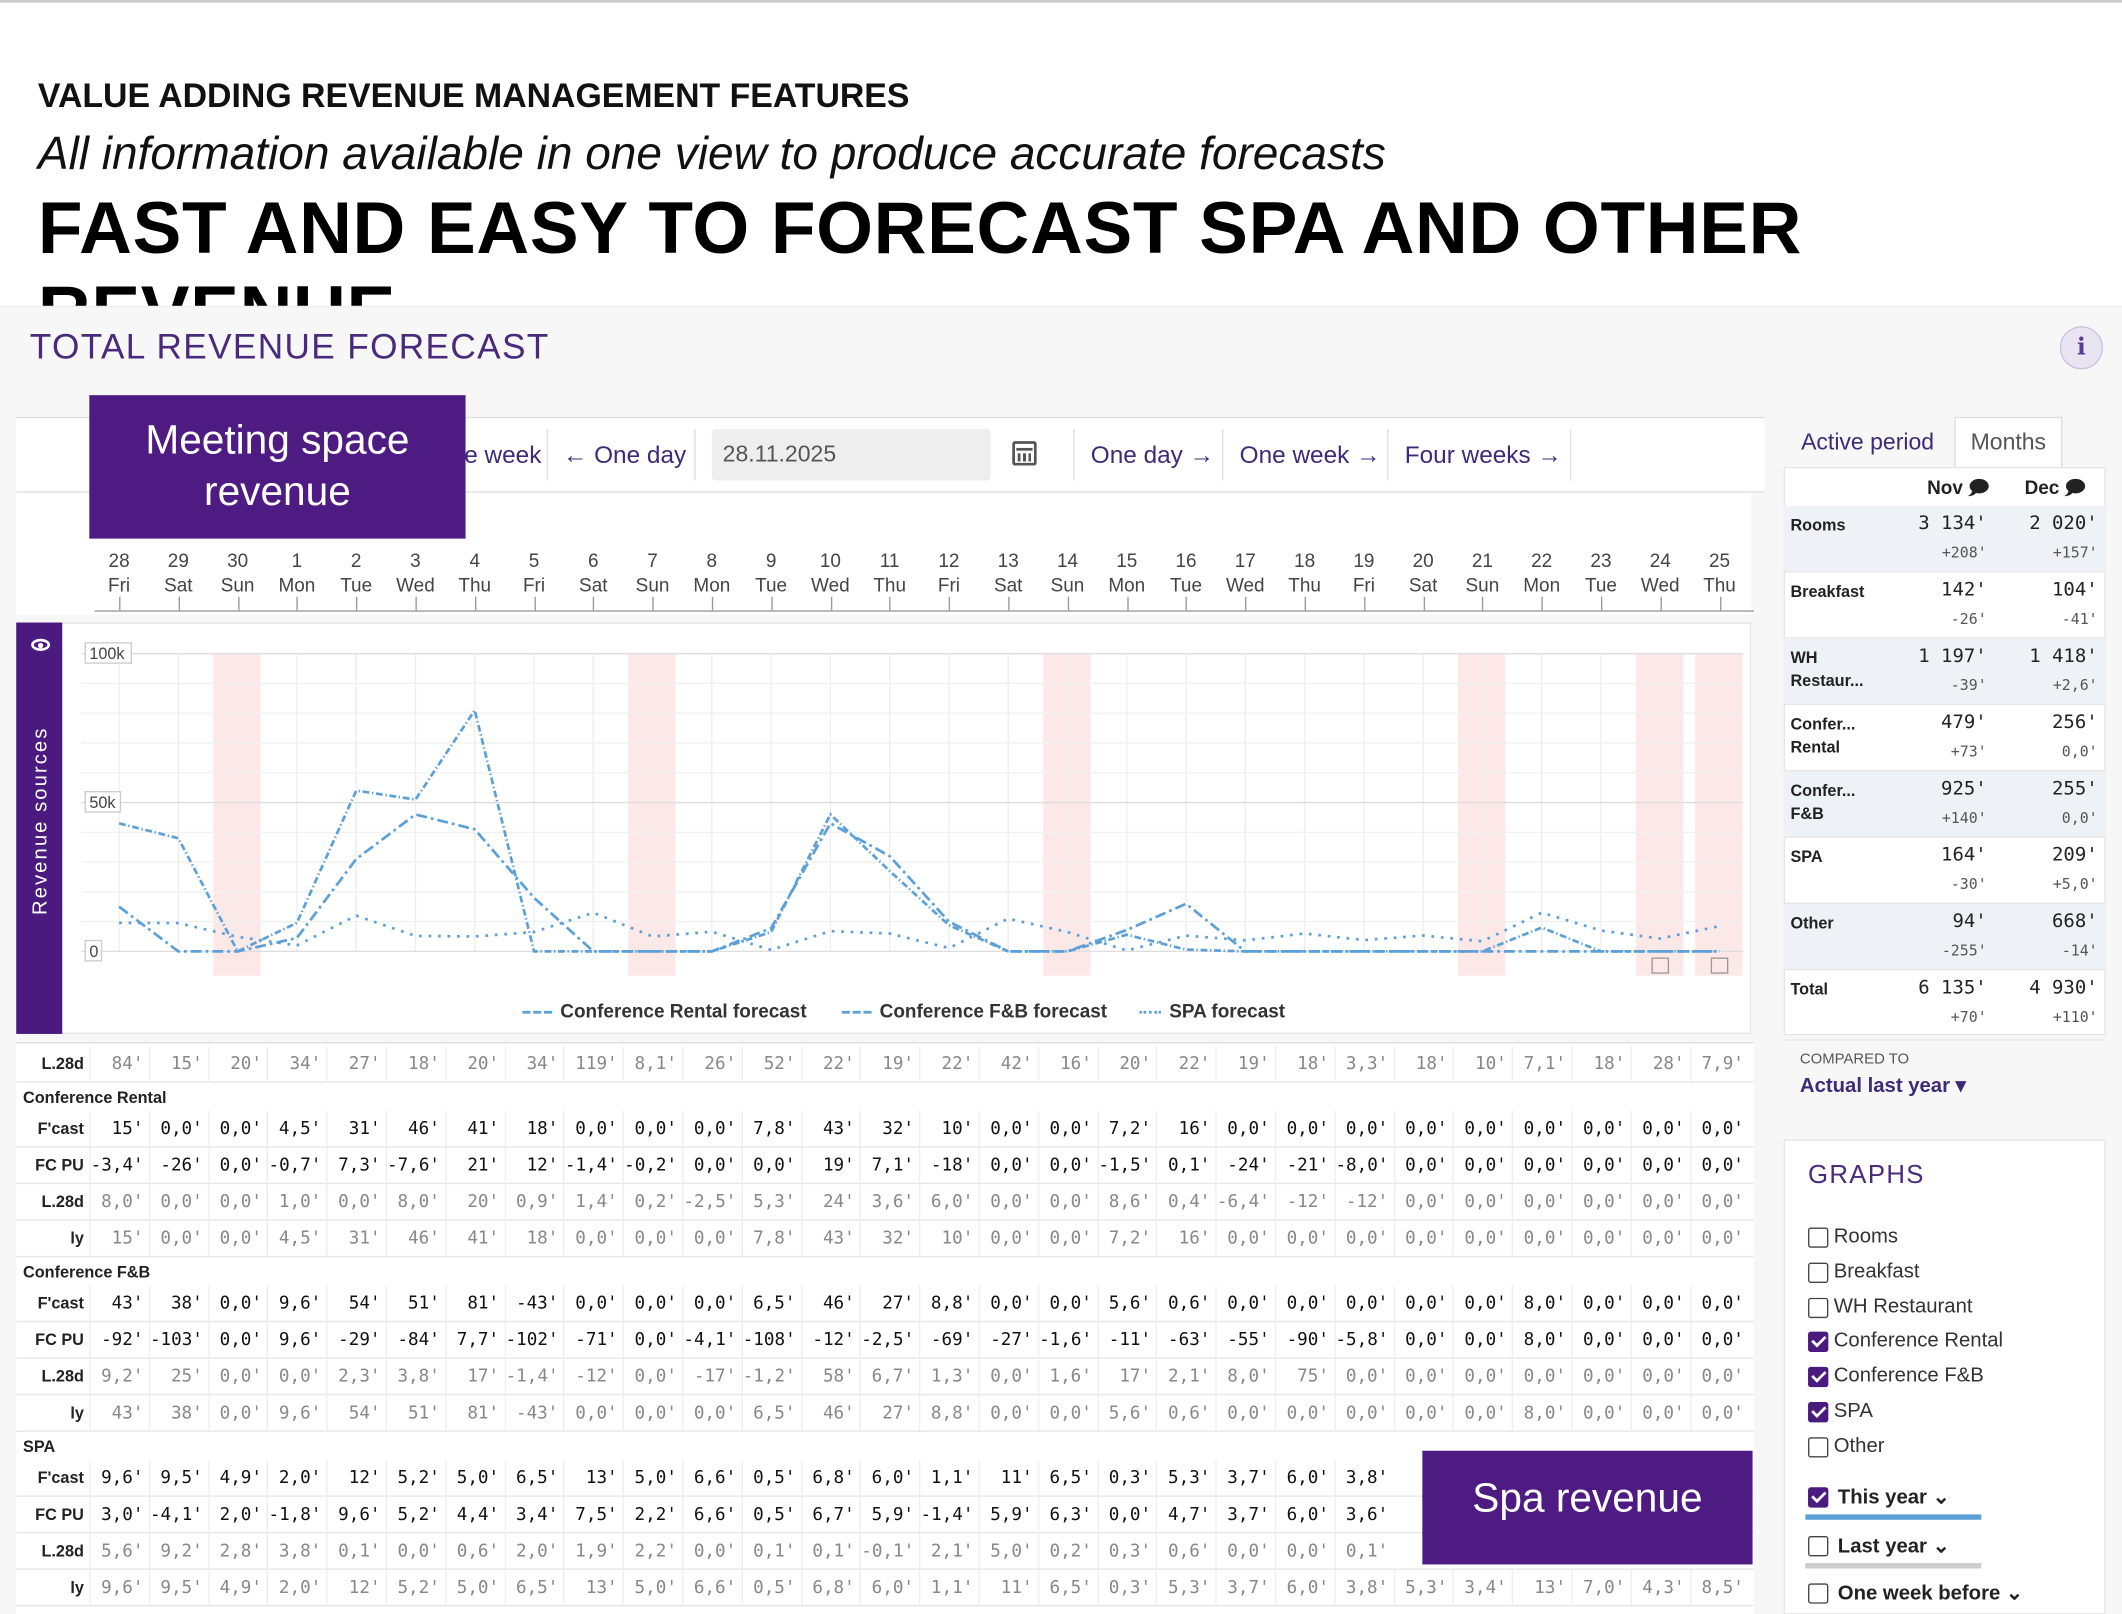  What do you see at coordinates (1859, 1446) in the screenshot?
I see `checkbox-label: Other` at bounding box center [1859, 1446].